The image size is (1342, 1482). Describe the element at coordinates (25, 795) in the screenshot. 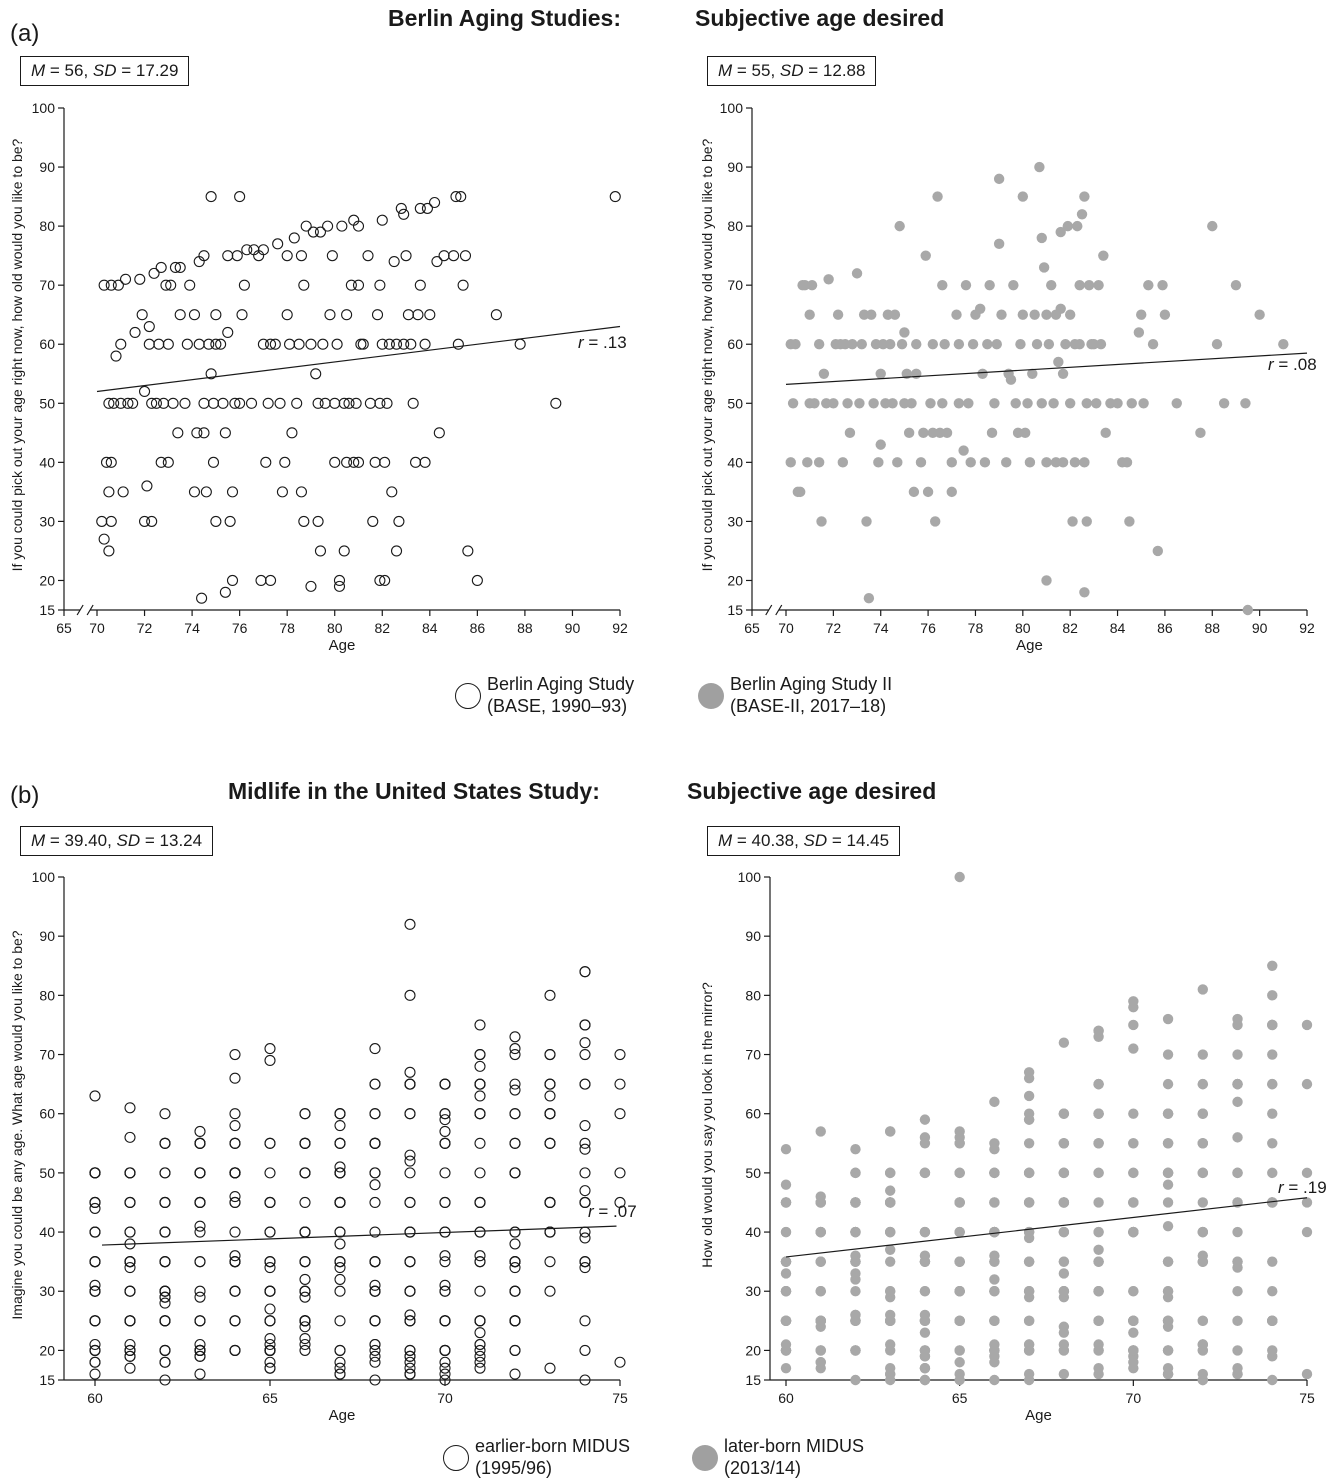

I see `panel-b-letter: (b)` at that location.